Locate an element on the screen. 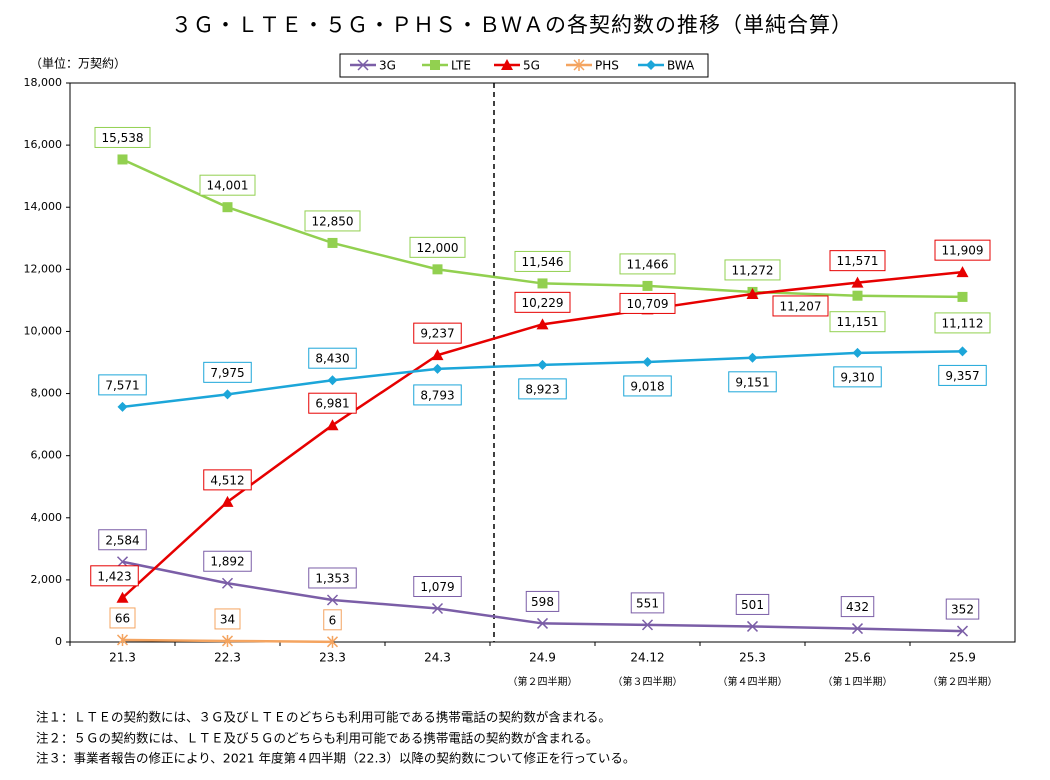 This screenshot has width=1050, height=780. data-label: 11,272 is located at coordinates (753, 270).